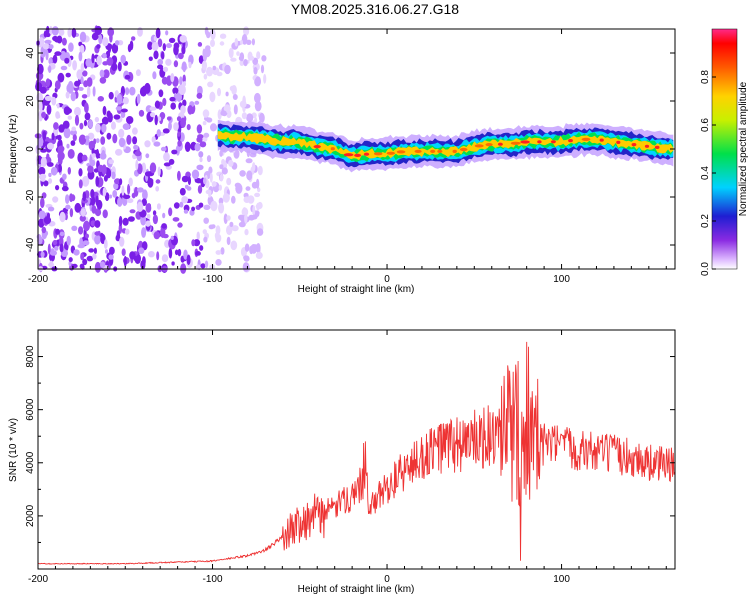  Describe the element at coordinates (743, 148) in the screenshot. I see `colorbar-label: Normalized spectral amplitude` at that location.